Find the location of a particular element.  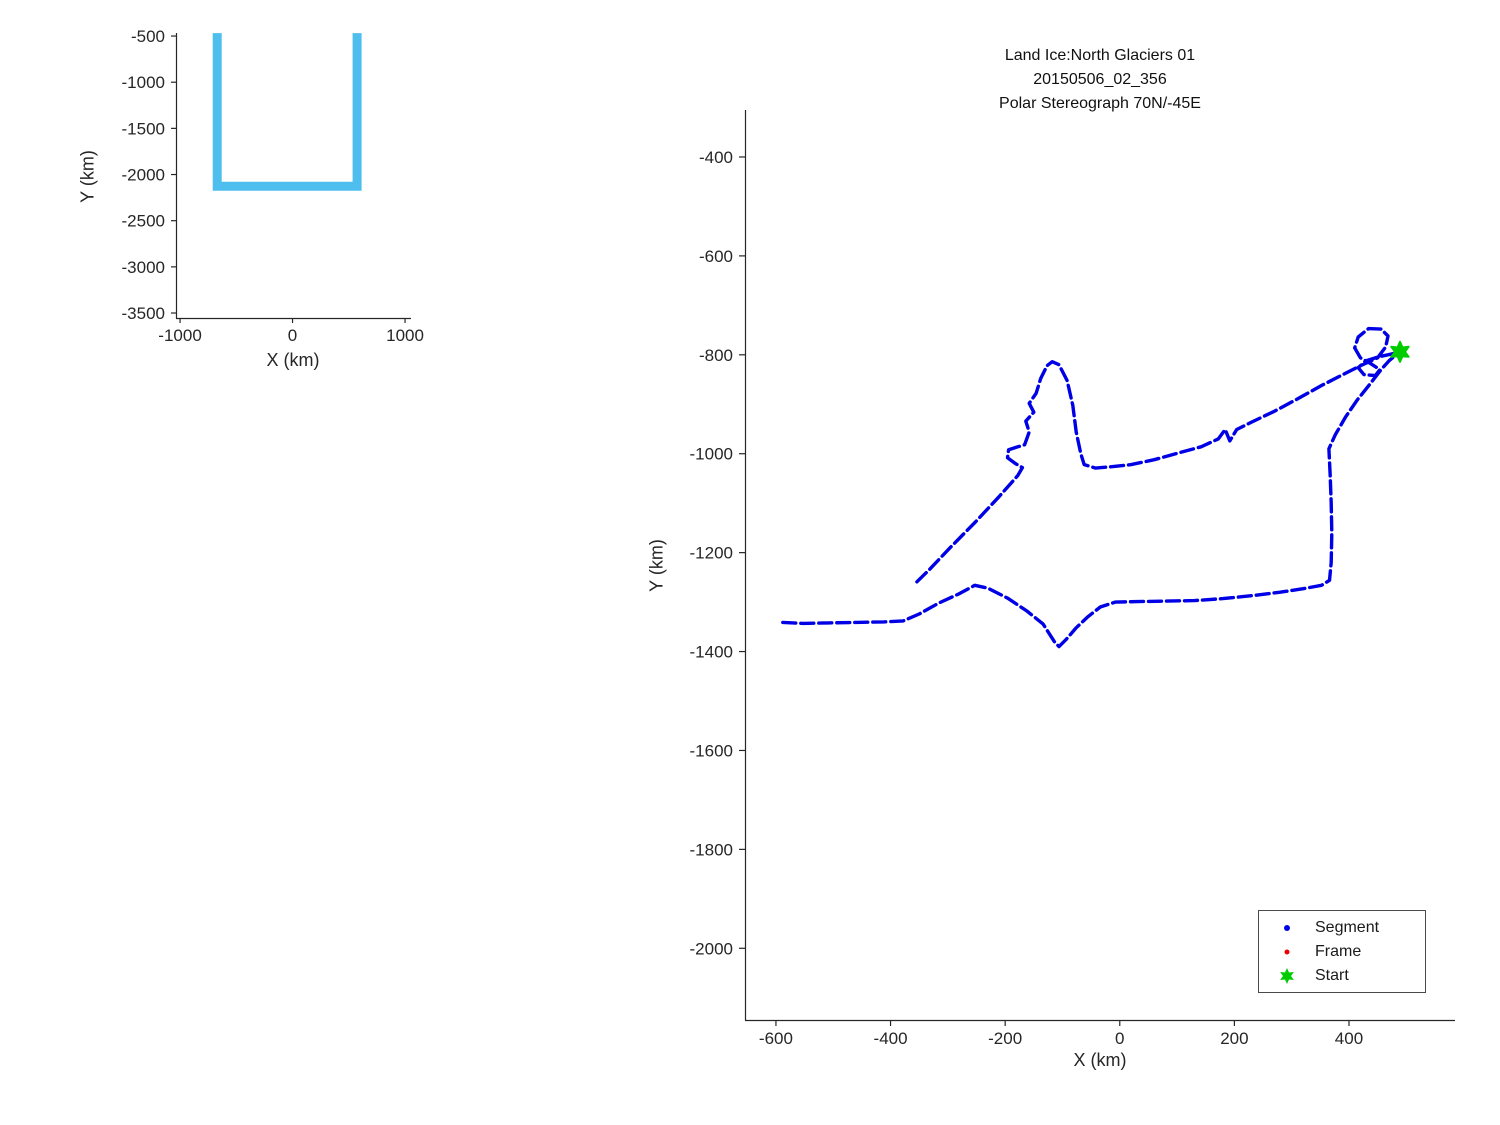

legend-item-start: Start is located at coordinates (1342, 976).